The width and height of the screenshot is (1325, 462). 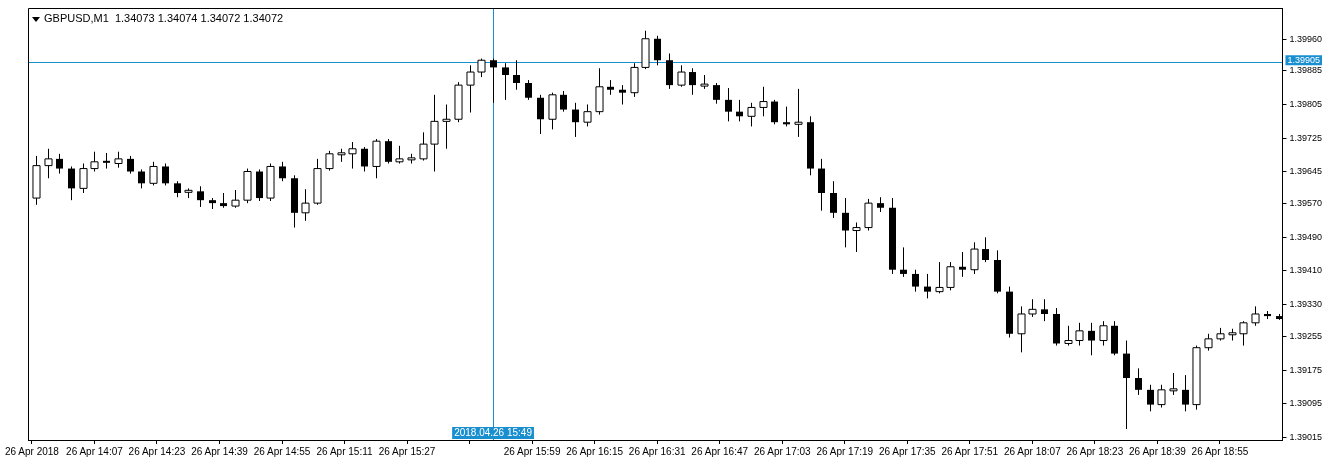 I want to click on y-tick-label: 1.39885, so click(x=1306, y=70).